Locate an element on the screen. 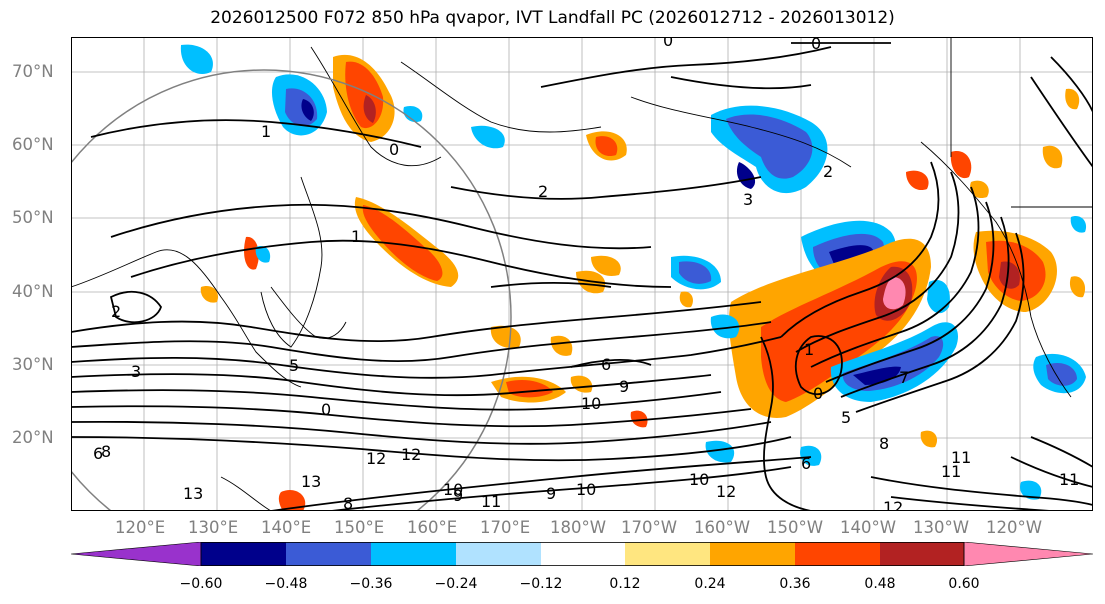  colorbar-tick: −0.60 is located at coordinates (201, 584).